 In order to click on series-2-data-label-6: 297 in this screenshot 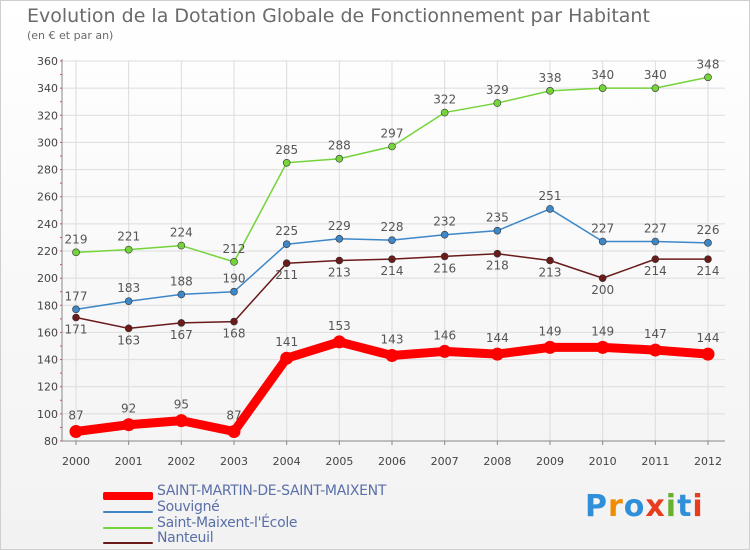, I will do `click(392, 134)`.